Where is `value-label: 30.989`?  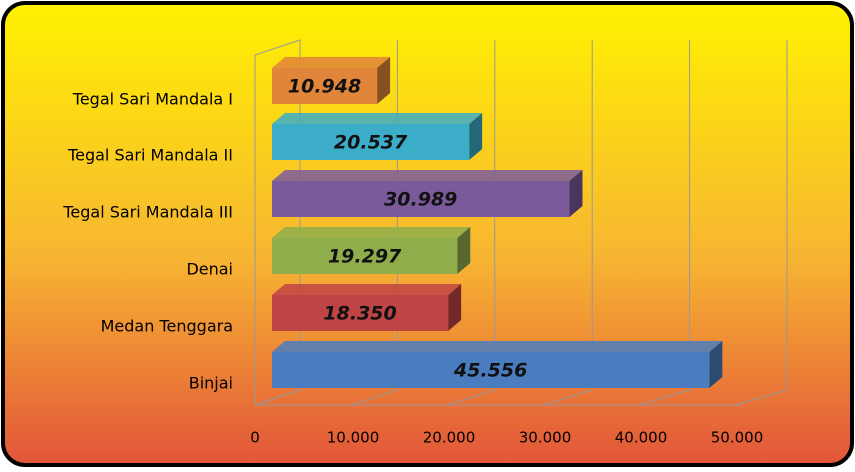 value-label: 30.989 is located at coordinates (420, 200).